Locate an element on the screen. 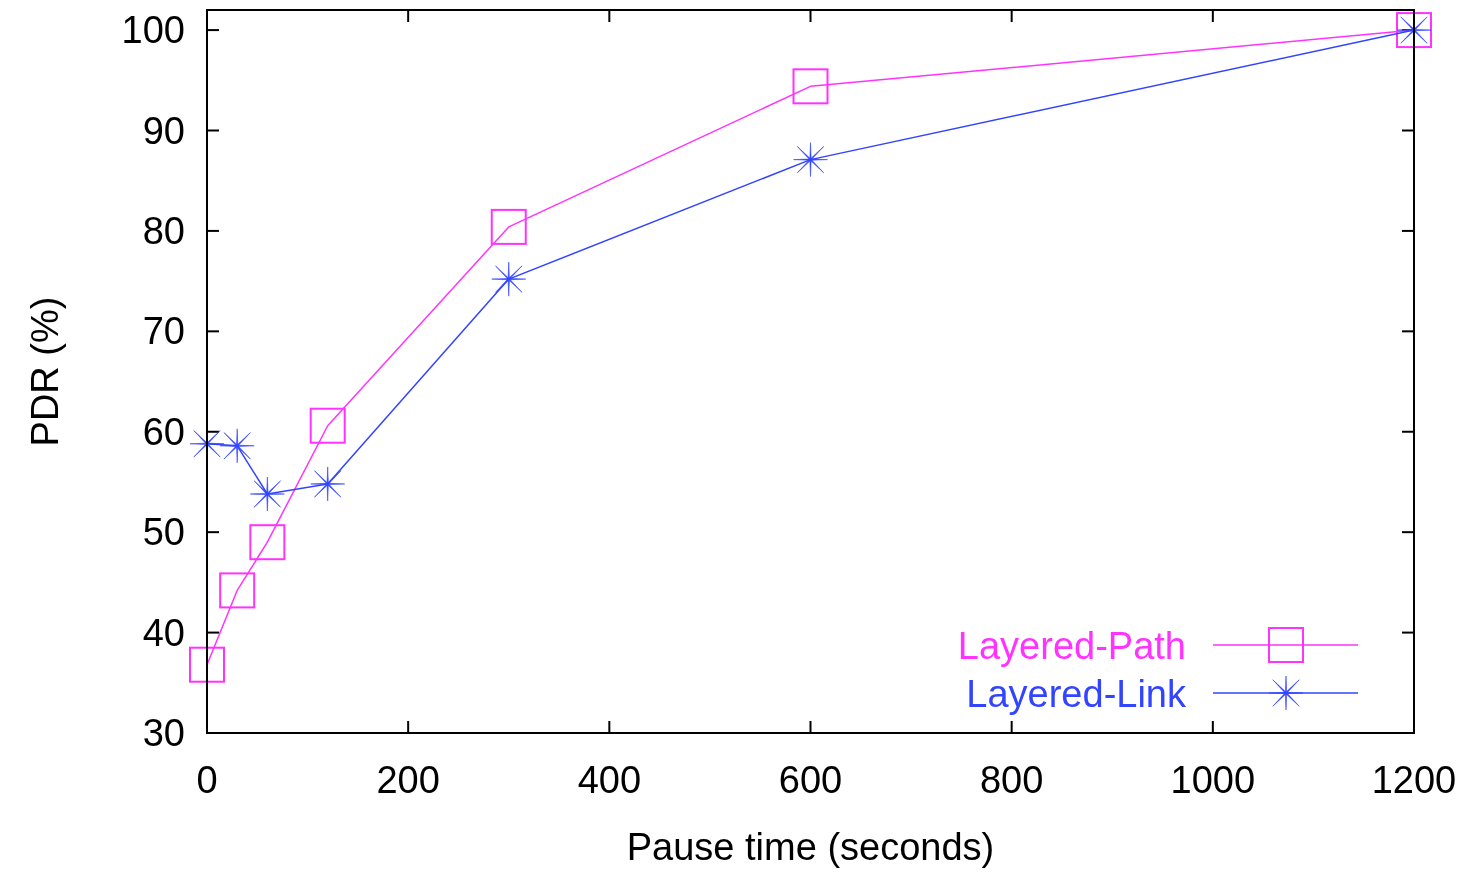  y-tick-label: 100 is located at coordinates (153, 30).